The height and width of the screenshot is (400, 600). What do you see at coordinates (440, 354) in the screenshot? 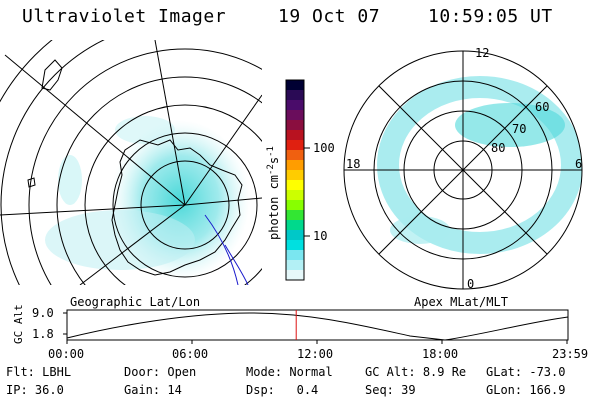
I see `altitude-xtick-3: 18:00` at bounding box center [440, 354].